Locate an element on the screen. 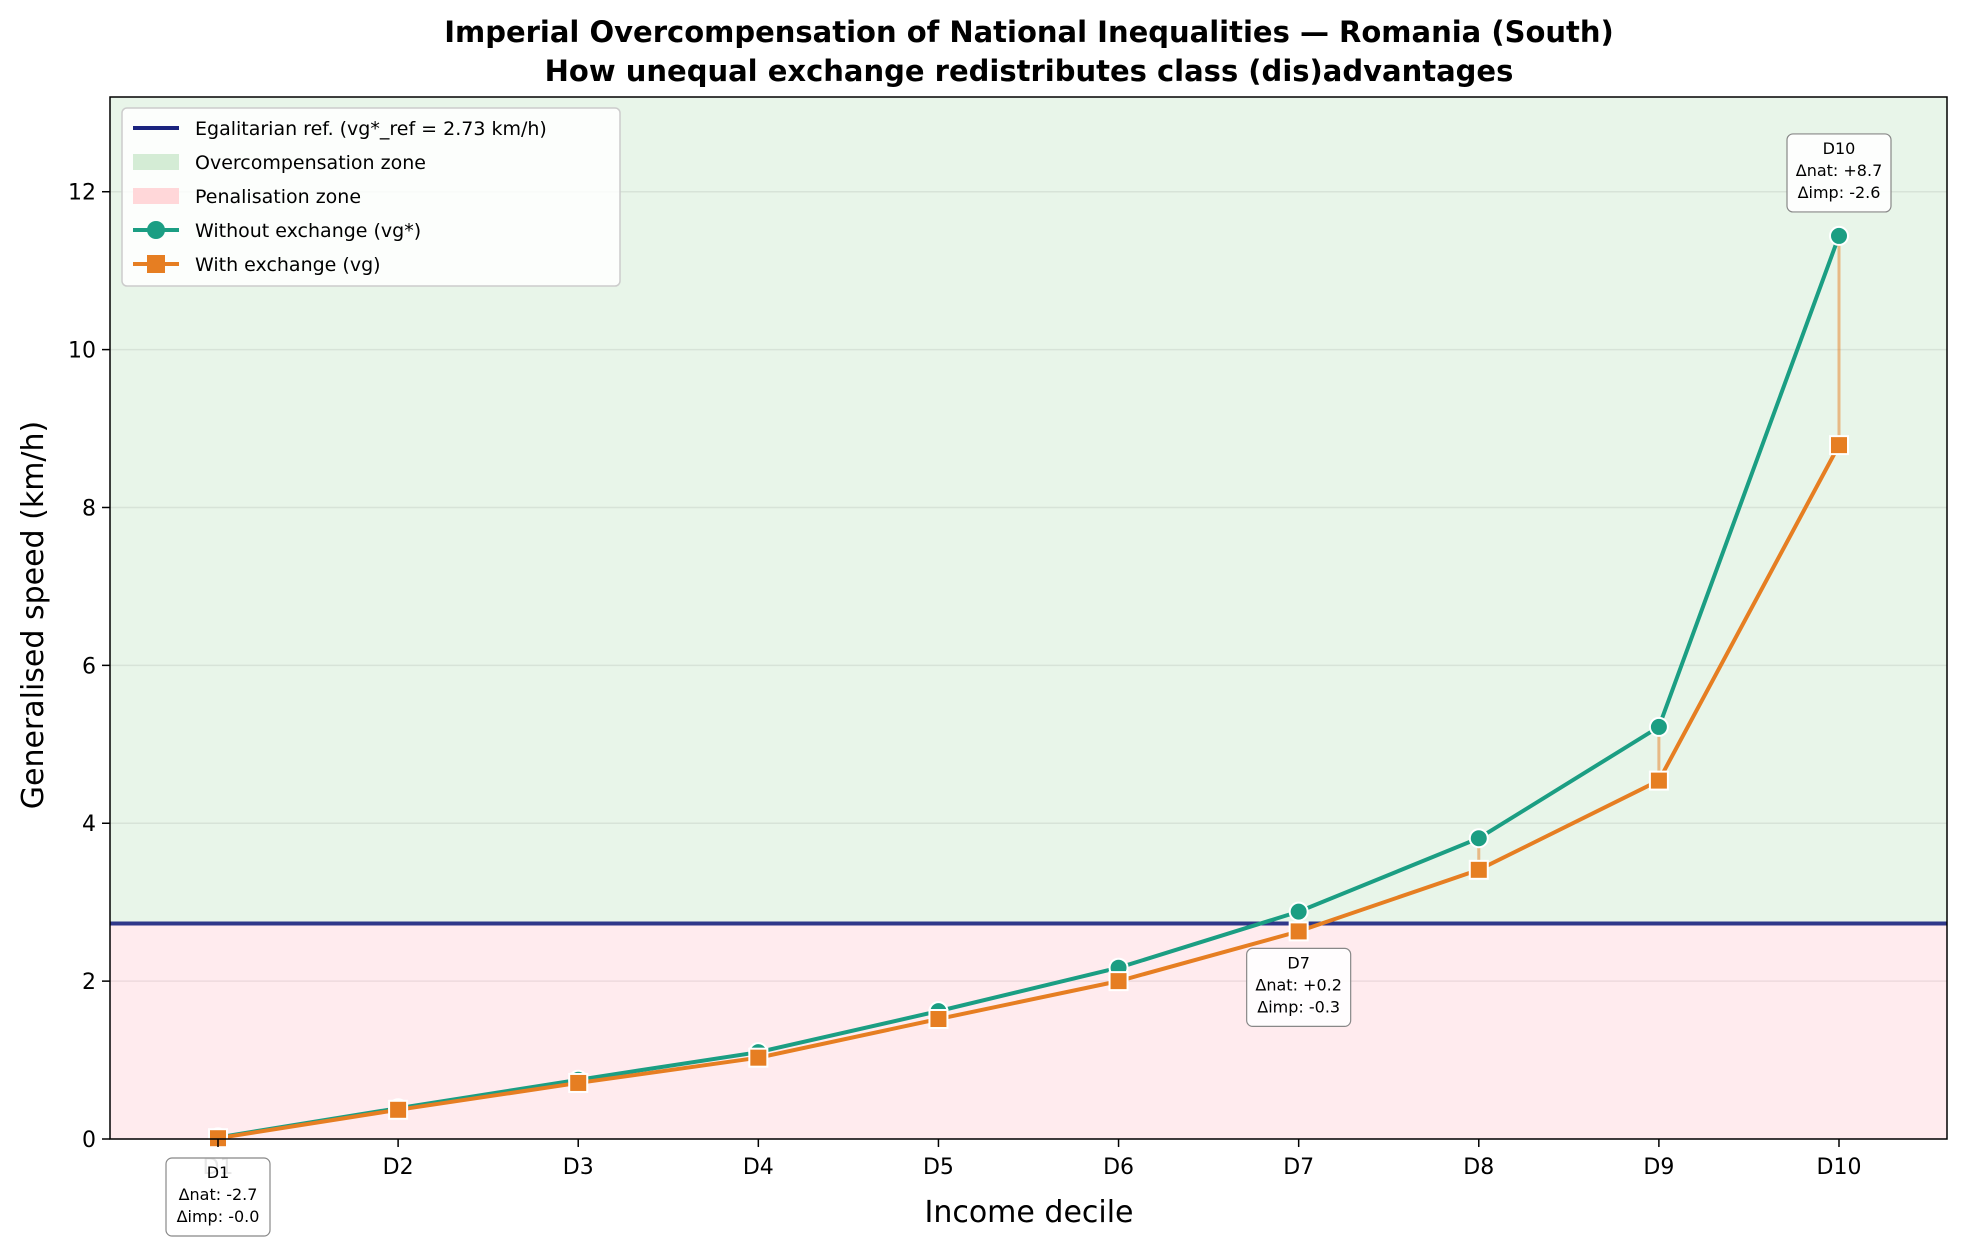  legend-label-penalisation: Penalisation zone is located at coordinates (278, 197).